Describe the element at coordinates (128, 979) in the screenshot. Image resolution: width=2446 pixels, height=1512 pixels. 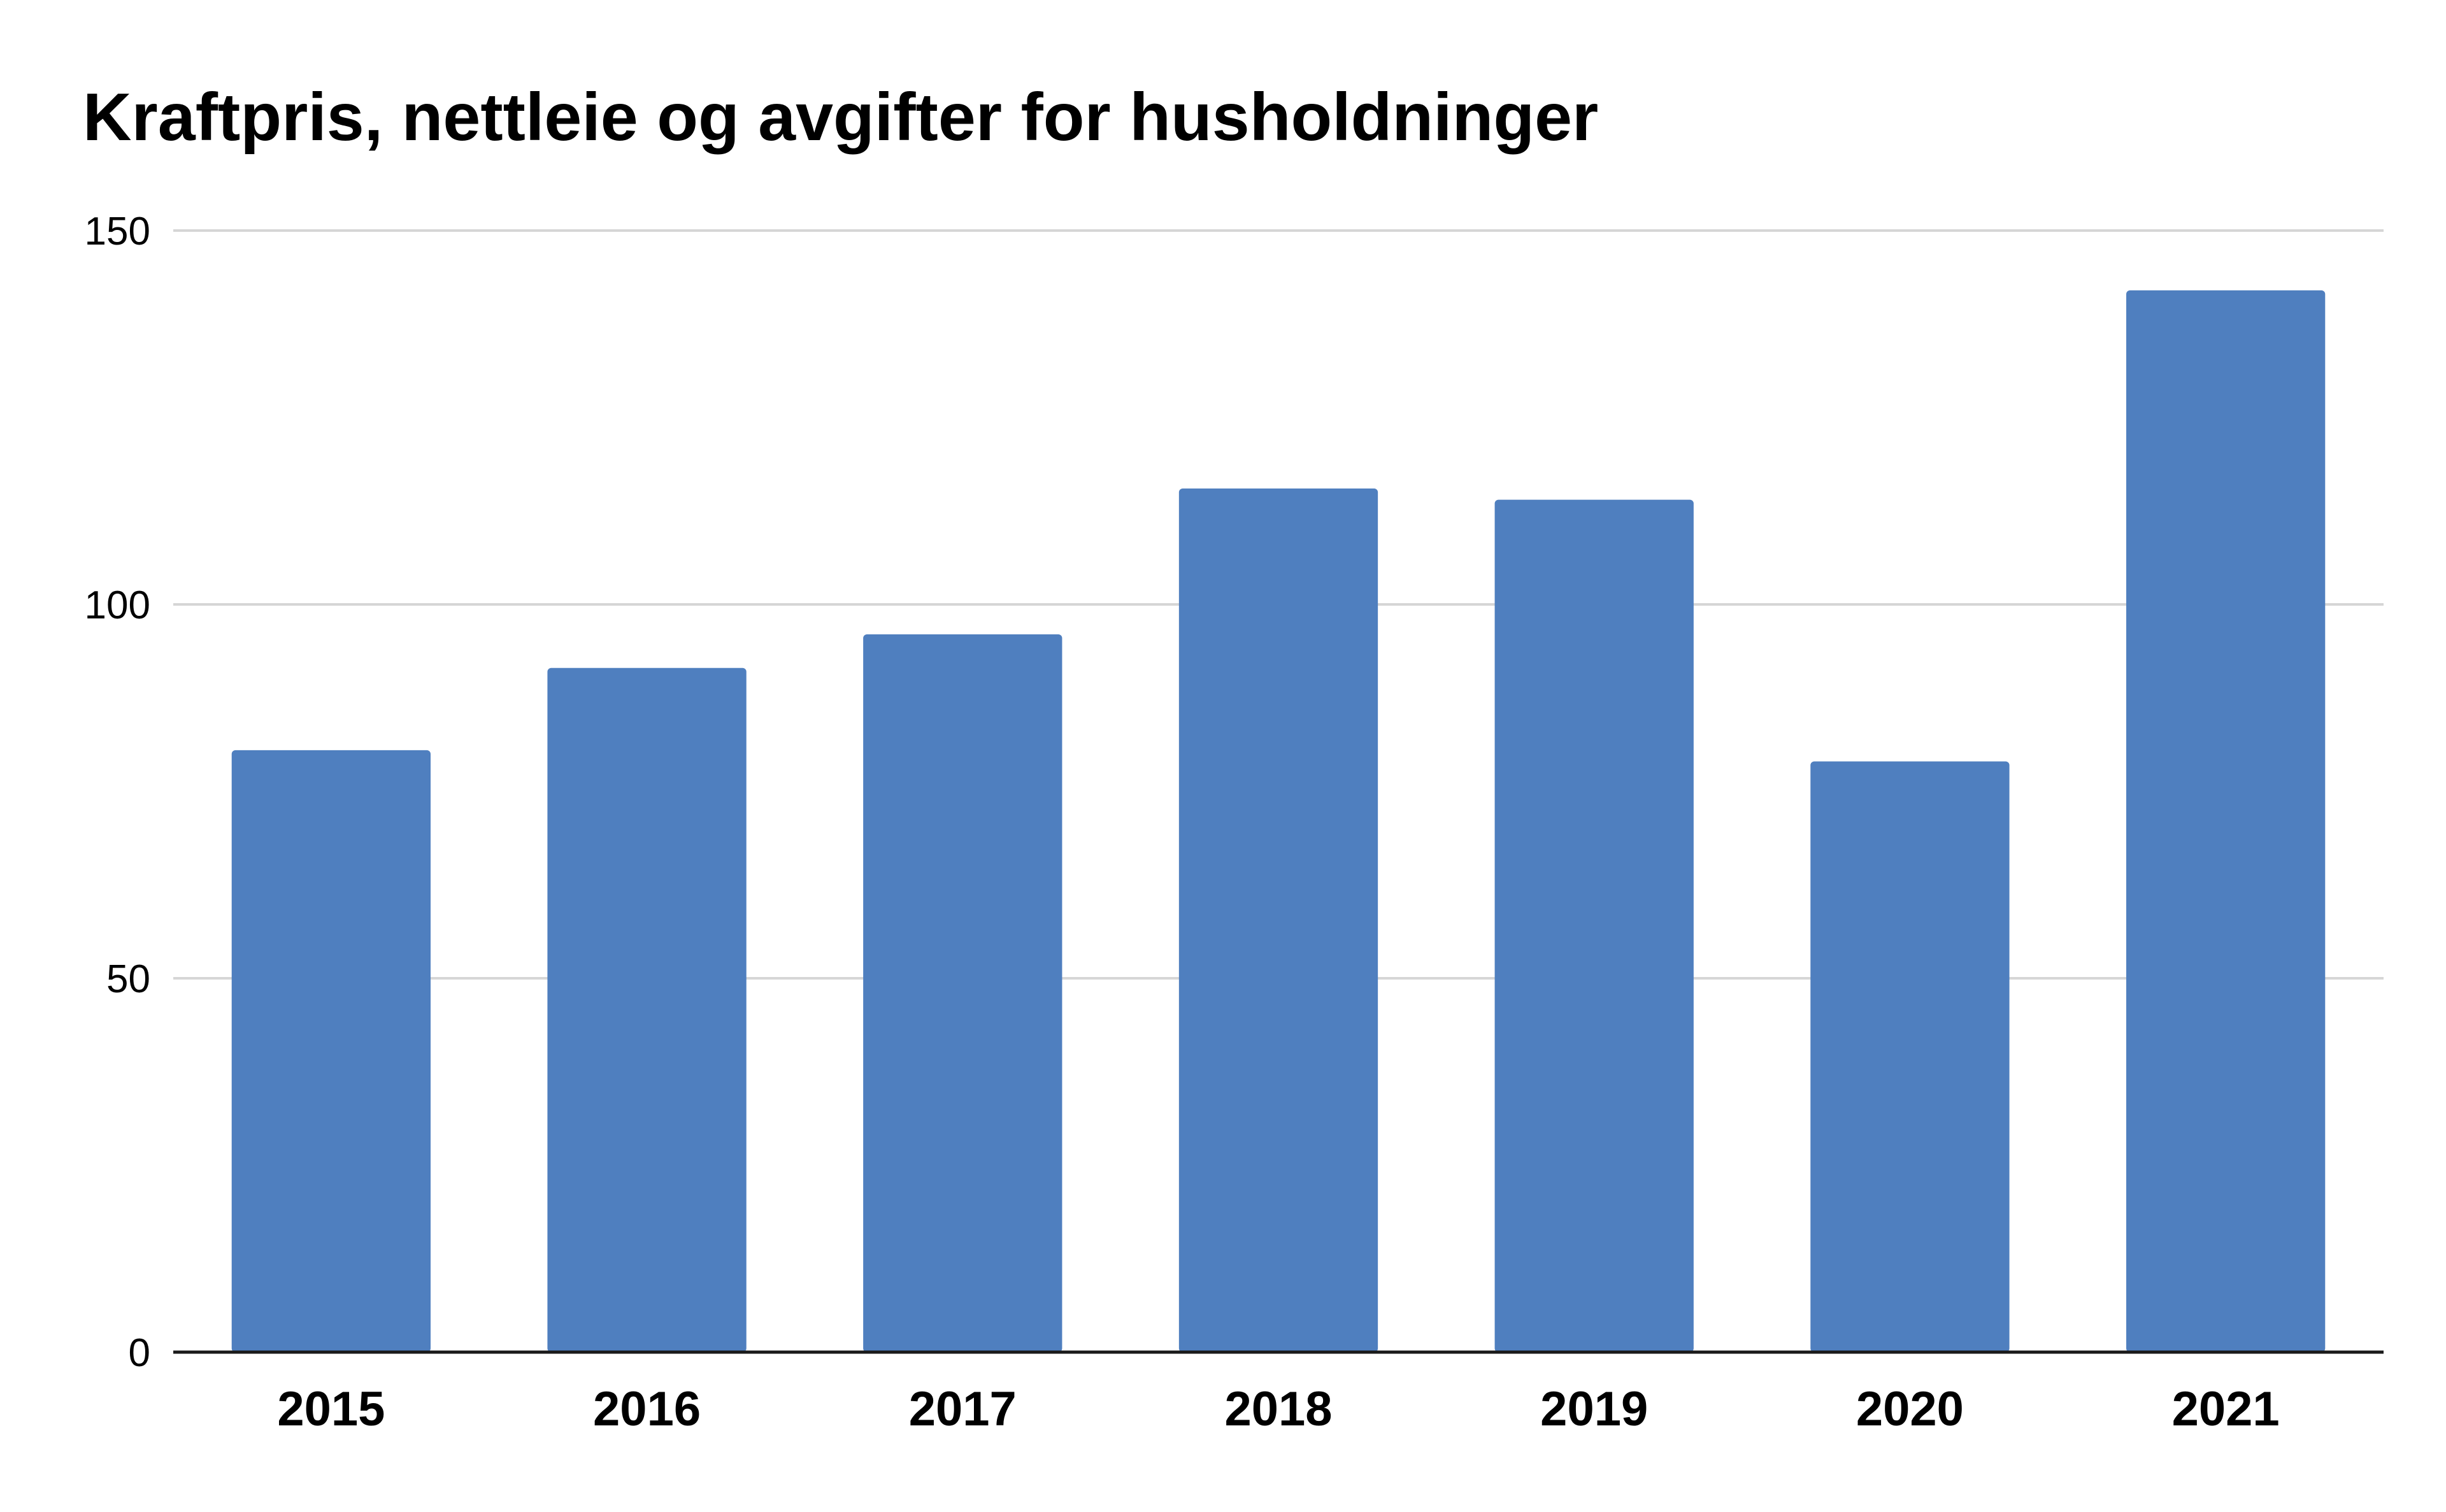
I see `y-tick-label: 50` at that location.